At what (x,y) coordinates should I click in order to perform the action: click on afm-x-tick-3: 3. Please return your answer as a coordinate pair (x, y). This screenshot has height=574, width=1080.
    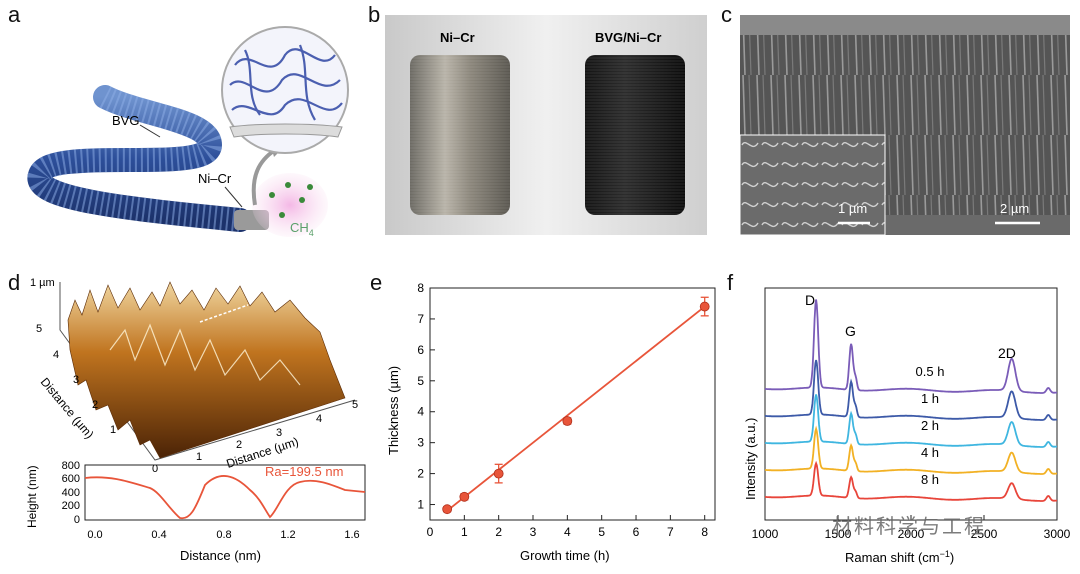
    Looking at the image, I should click on (279, 433).